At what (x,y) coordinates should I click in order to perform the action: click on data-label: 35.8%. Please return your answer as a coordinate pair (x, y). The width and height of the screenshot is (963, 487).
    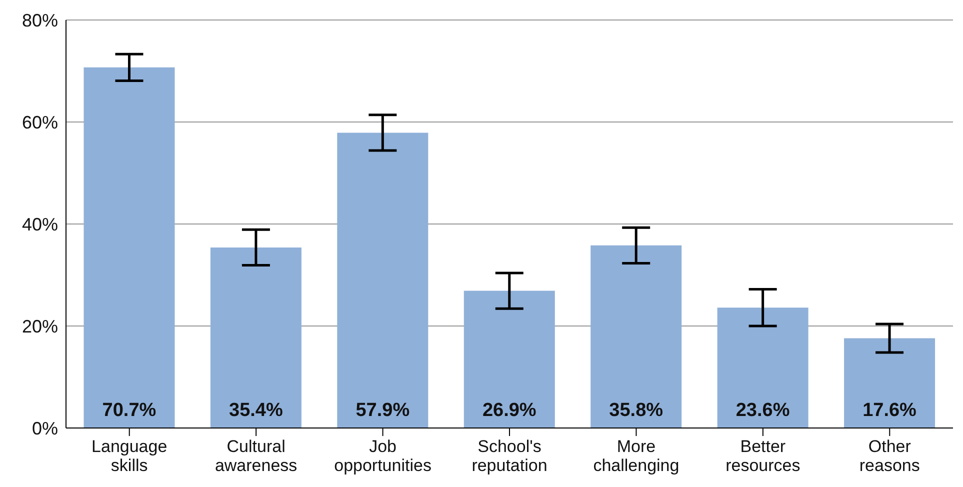
    Looking at the image, I should click on (636, 410).